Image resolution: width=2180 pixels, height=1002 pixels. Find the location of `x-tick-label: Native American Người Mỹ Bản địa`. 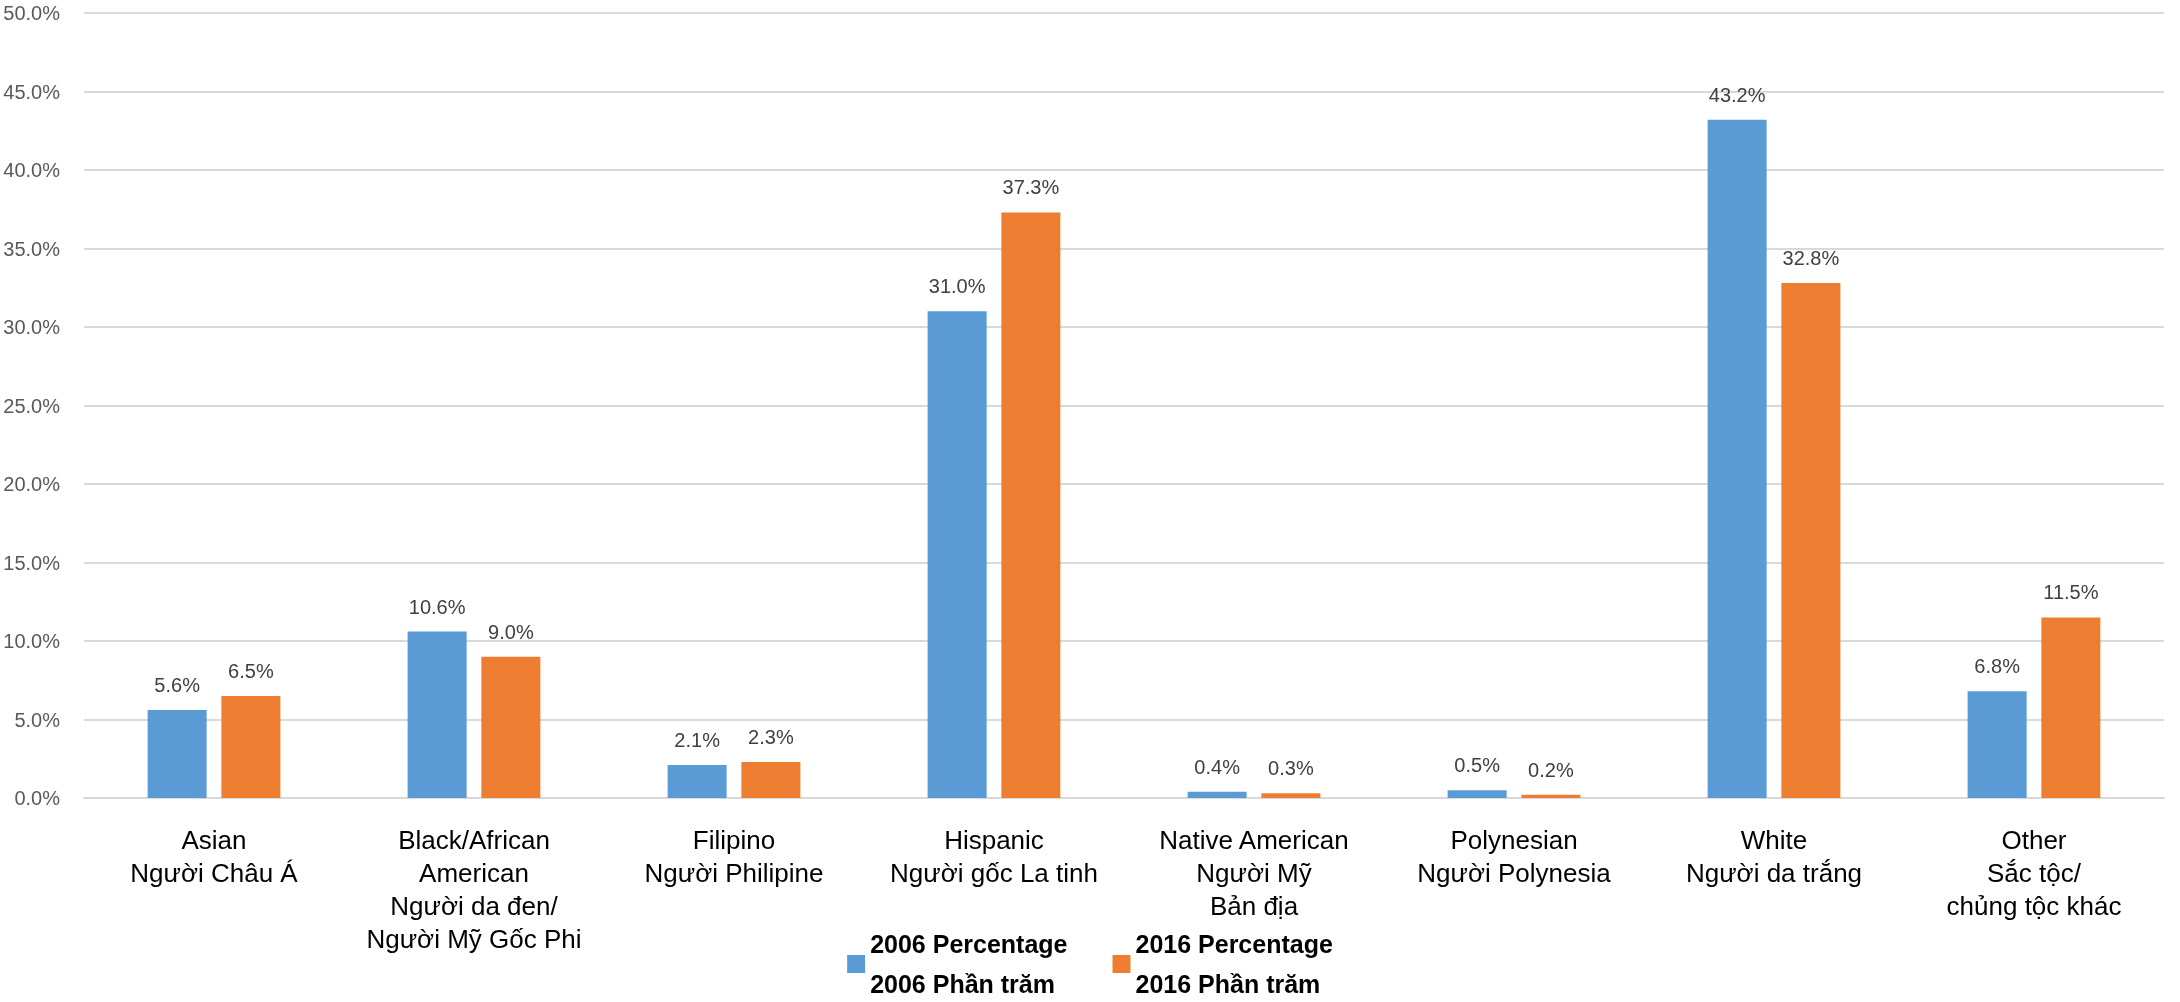

x-tick-label: Native American Người Mỹ Bản địa is located at coordinates (1254, 872).